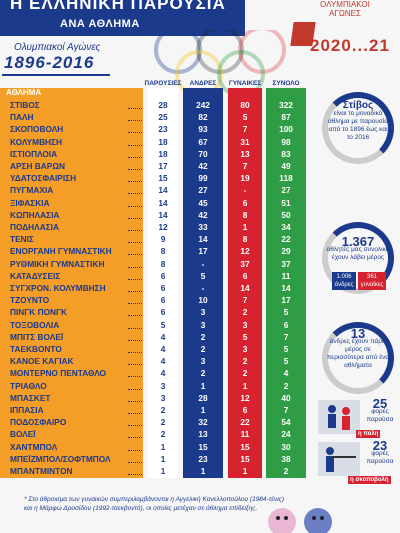  What do you see at coordinates (61, 251) in the screenshot?
I see `sport-name: ΕΝΟΡΓΑΝΗ ΓΥΜΝΑΣΤΙΚΗ` at bounding box center [61, 251].